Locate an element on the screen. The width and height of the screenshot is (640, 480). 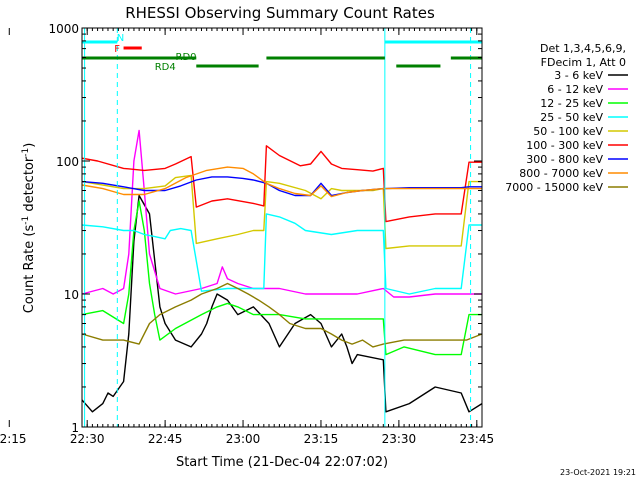
y-tick-label: 10 is located at coordinates (71, 295).